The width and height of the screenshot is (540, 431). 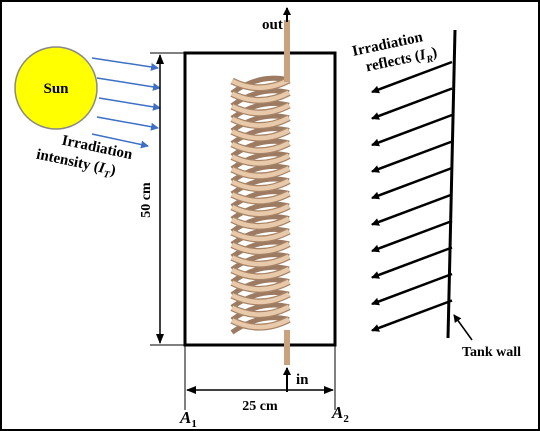 I want to click on a1-label: A1, so click(x=188, y=419).